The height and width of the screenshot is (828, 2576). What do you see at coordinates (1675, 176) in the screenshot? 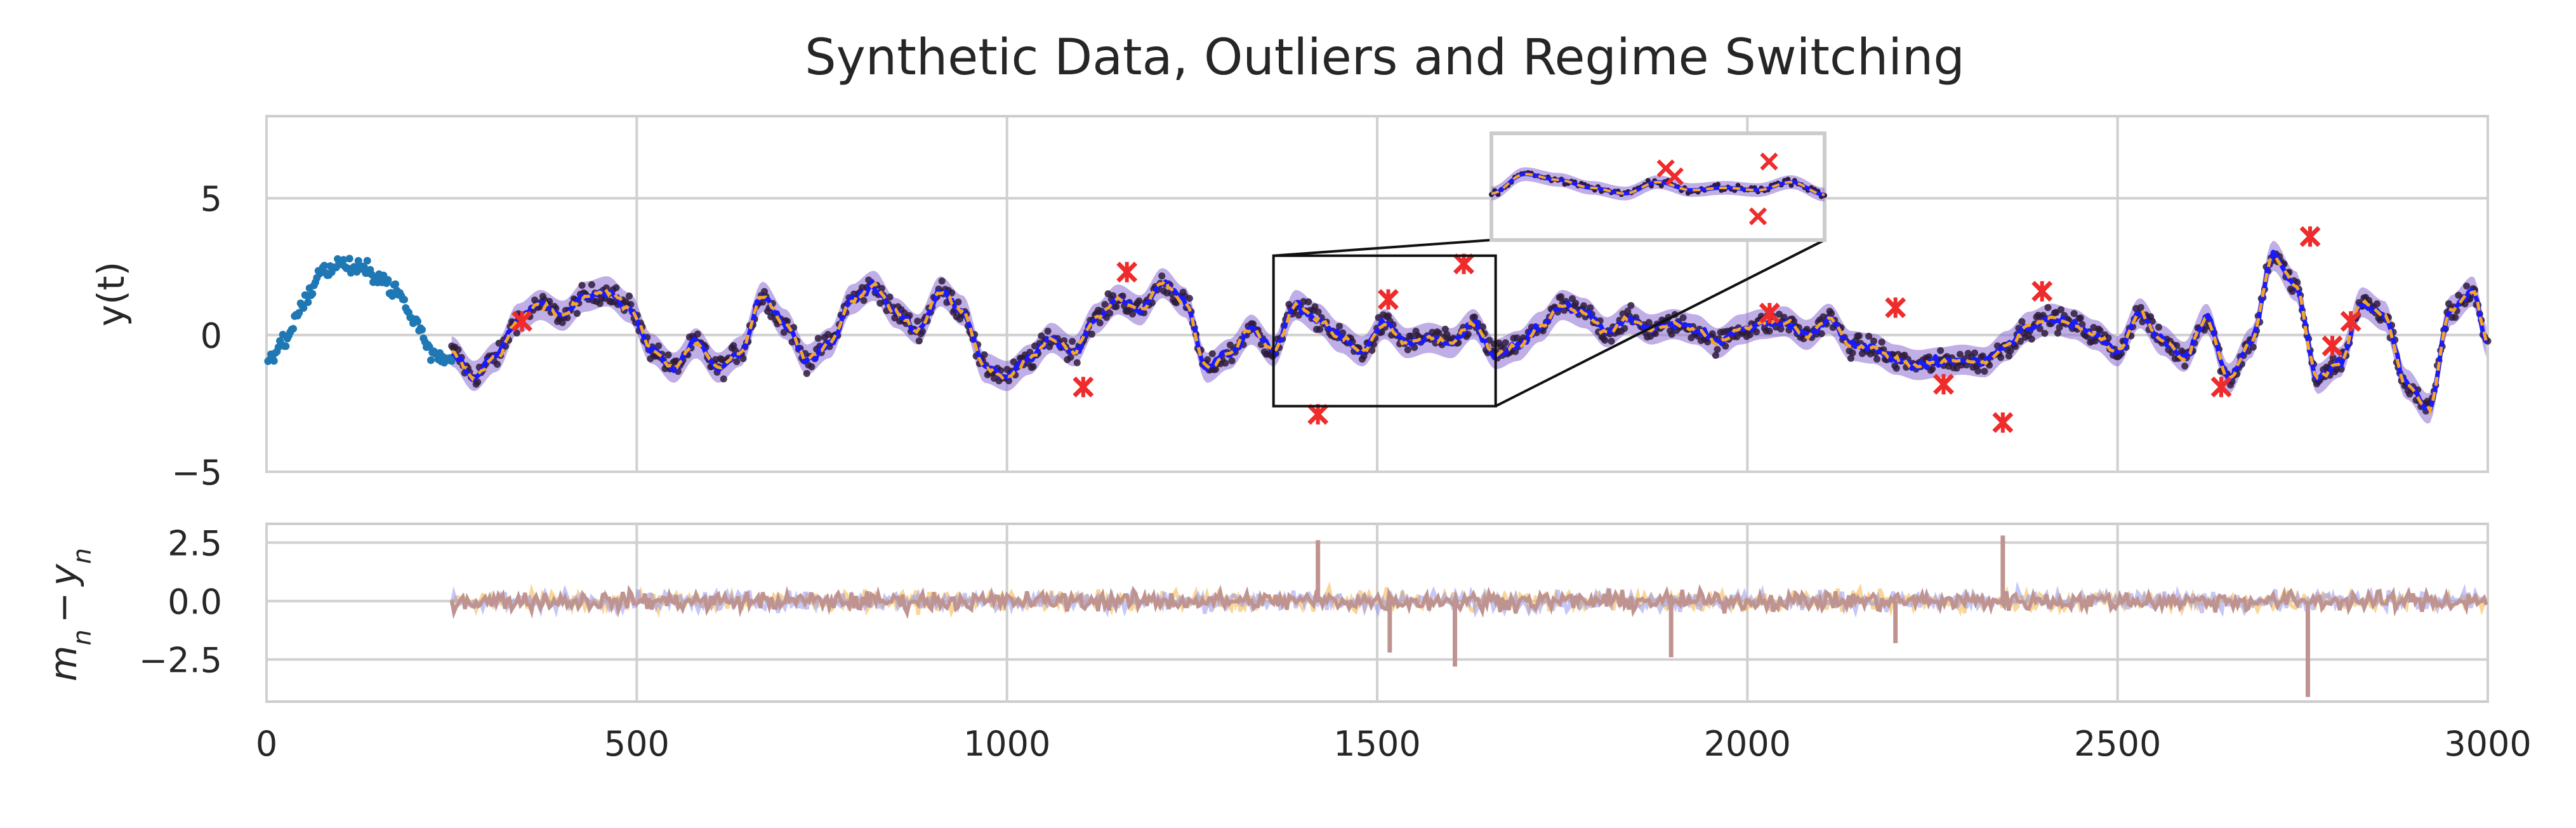
I see `outlier-x-stroke` at bounding box center [1675, 176].